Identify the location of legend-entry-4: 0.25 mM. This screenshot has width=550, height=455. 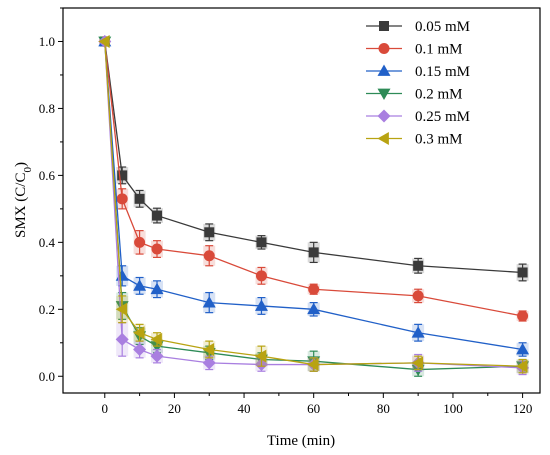
(418, 117).